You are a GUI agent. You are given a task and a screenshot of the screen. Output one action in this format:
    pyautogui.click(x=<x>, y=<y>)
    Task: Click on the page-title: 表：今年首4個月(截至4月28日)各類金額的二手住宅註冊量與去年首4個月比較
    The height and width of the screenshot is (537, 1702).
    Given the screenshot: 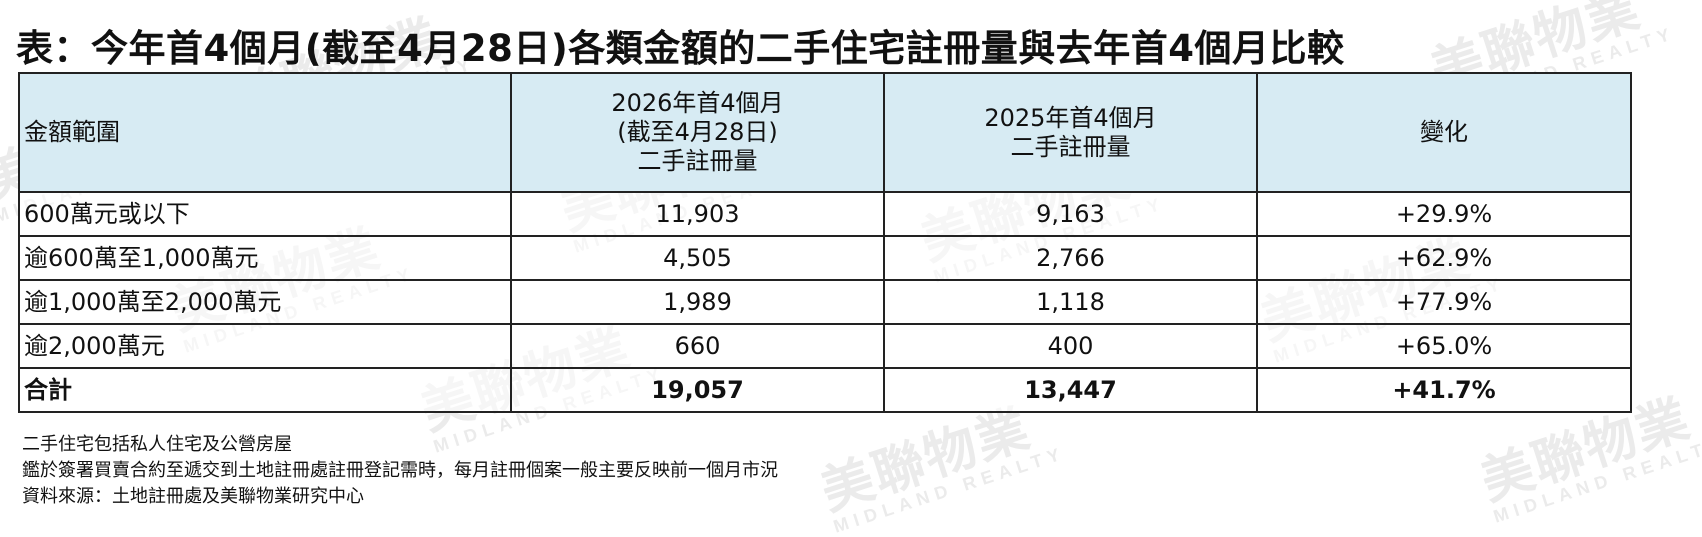 What is the action you would take?
    pyautogui.click(x=680, y=48)
    